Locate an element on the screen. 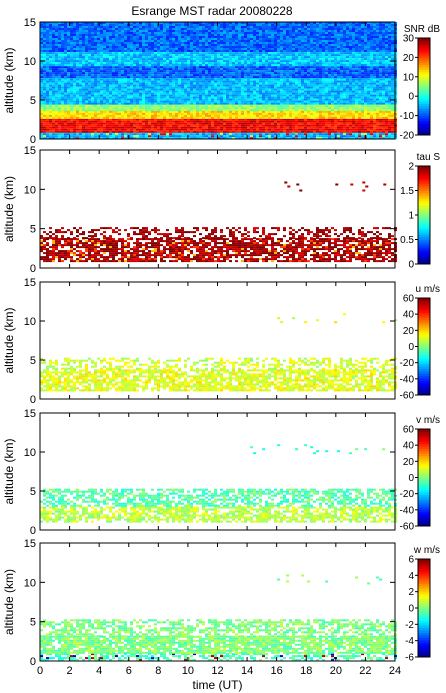  u-ytick-label: 5 is located at coordinates (33, 361).